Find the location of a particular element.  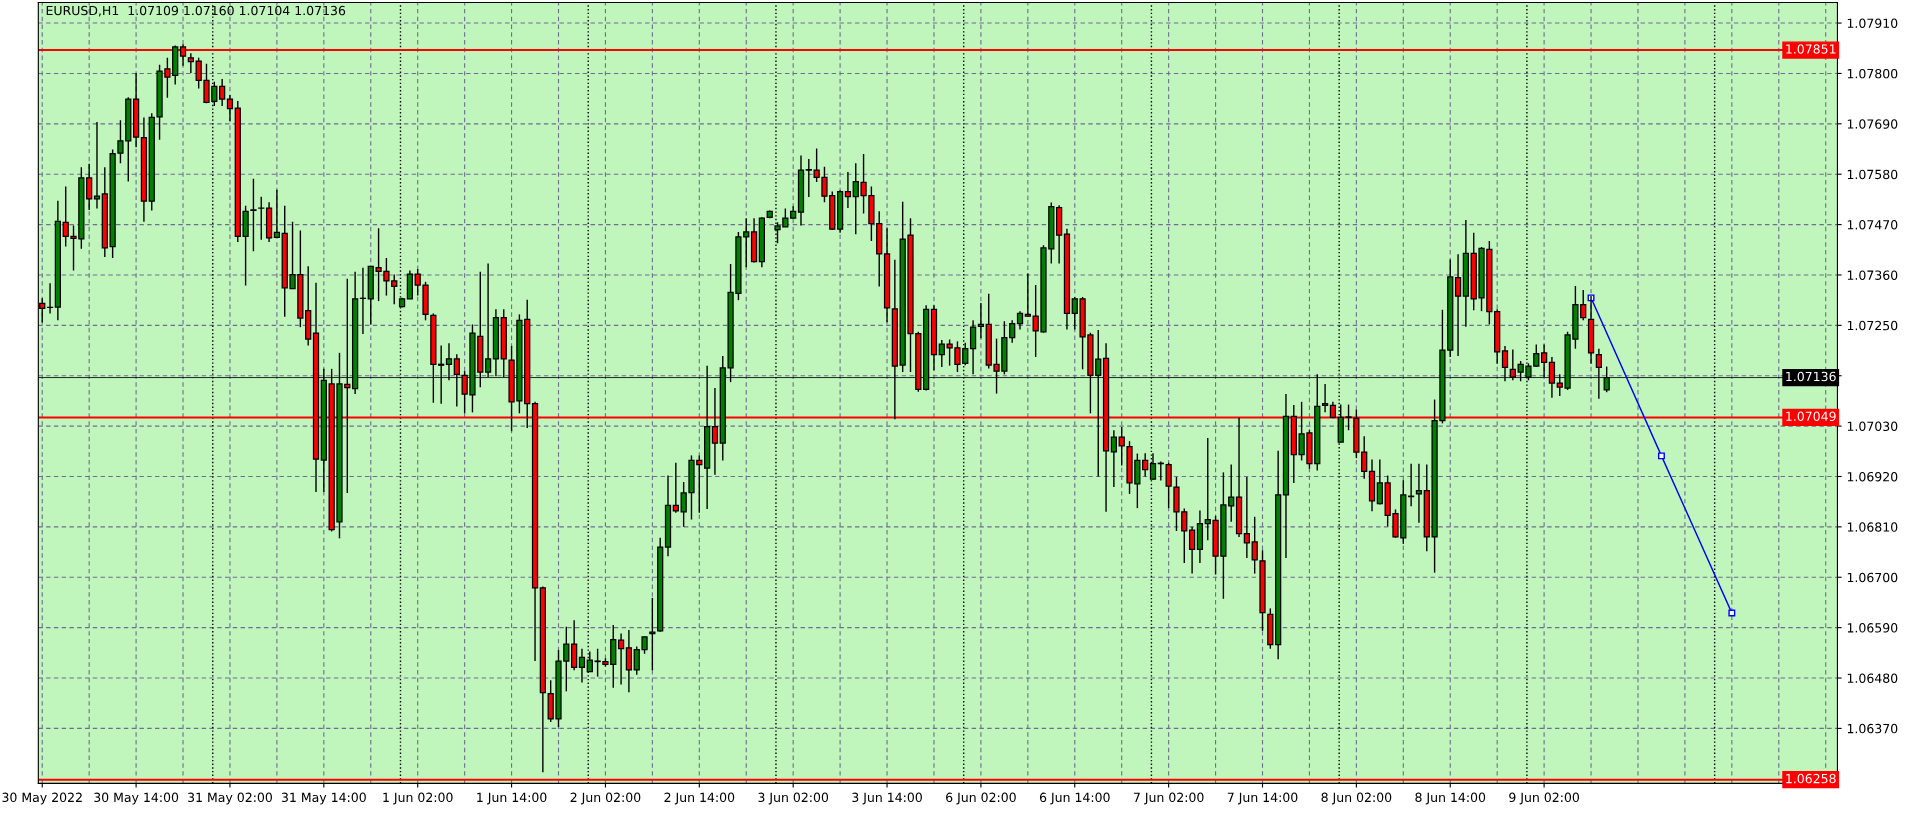

y-tick-label: 1.07250 is located at coordinates (1872, 325).